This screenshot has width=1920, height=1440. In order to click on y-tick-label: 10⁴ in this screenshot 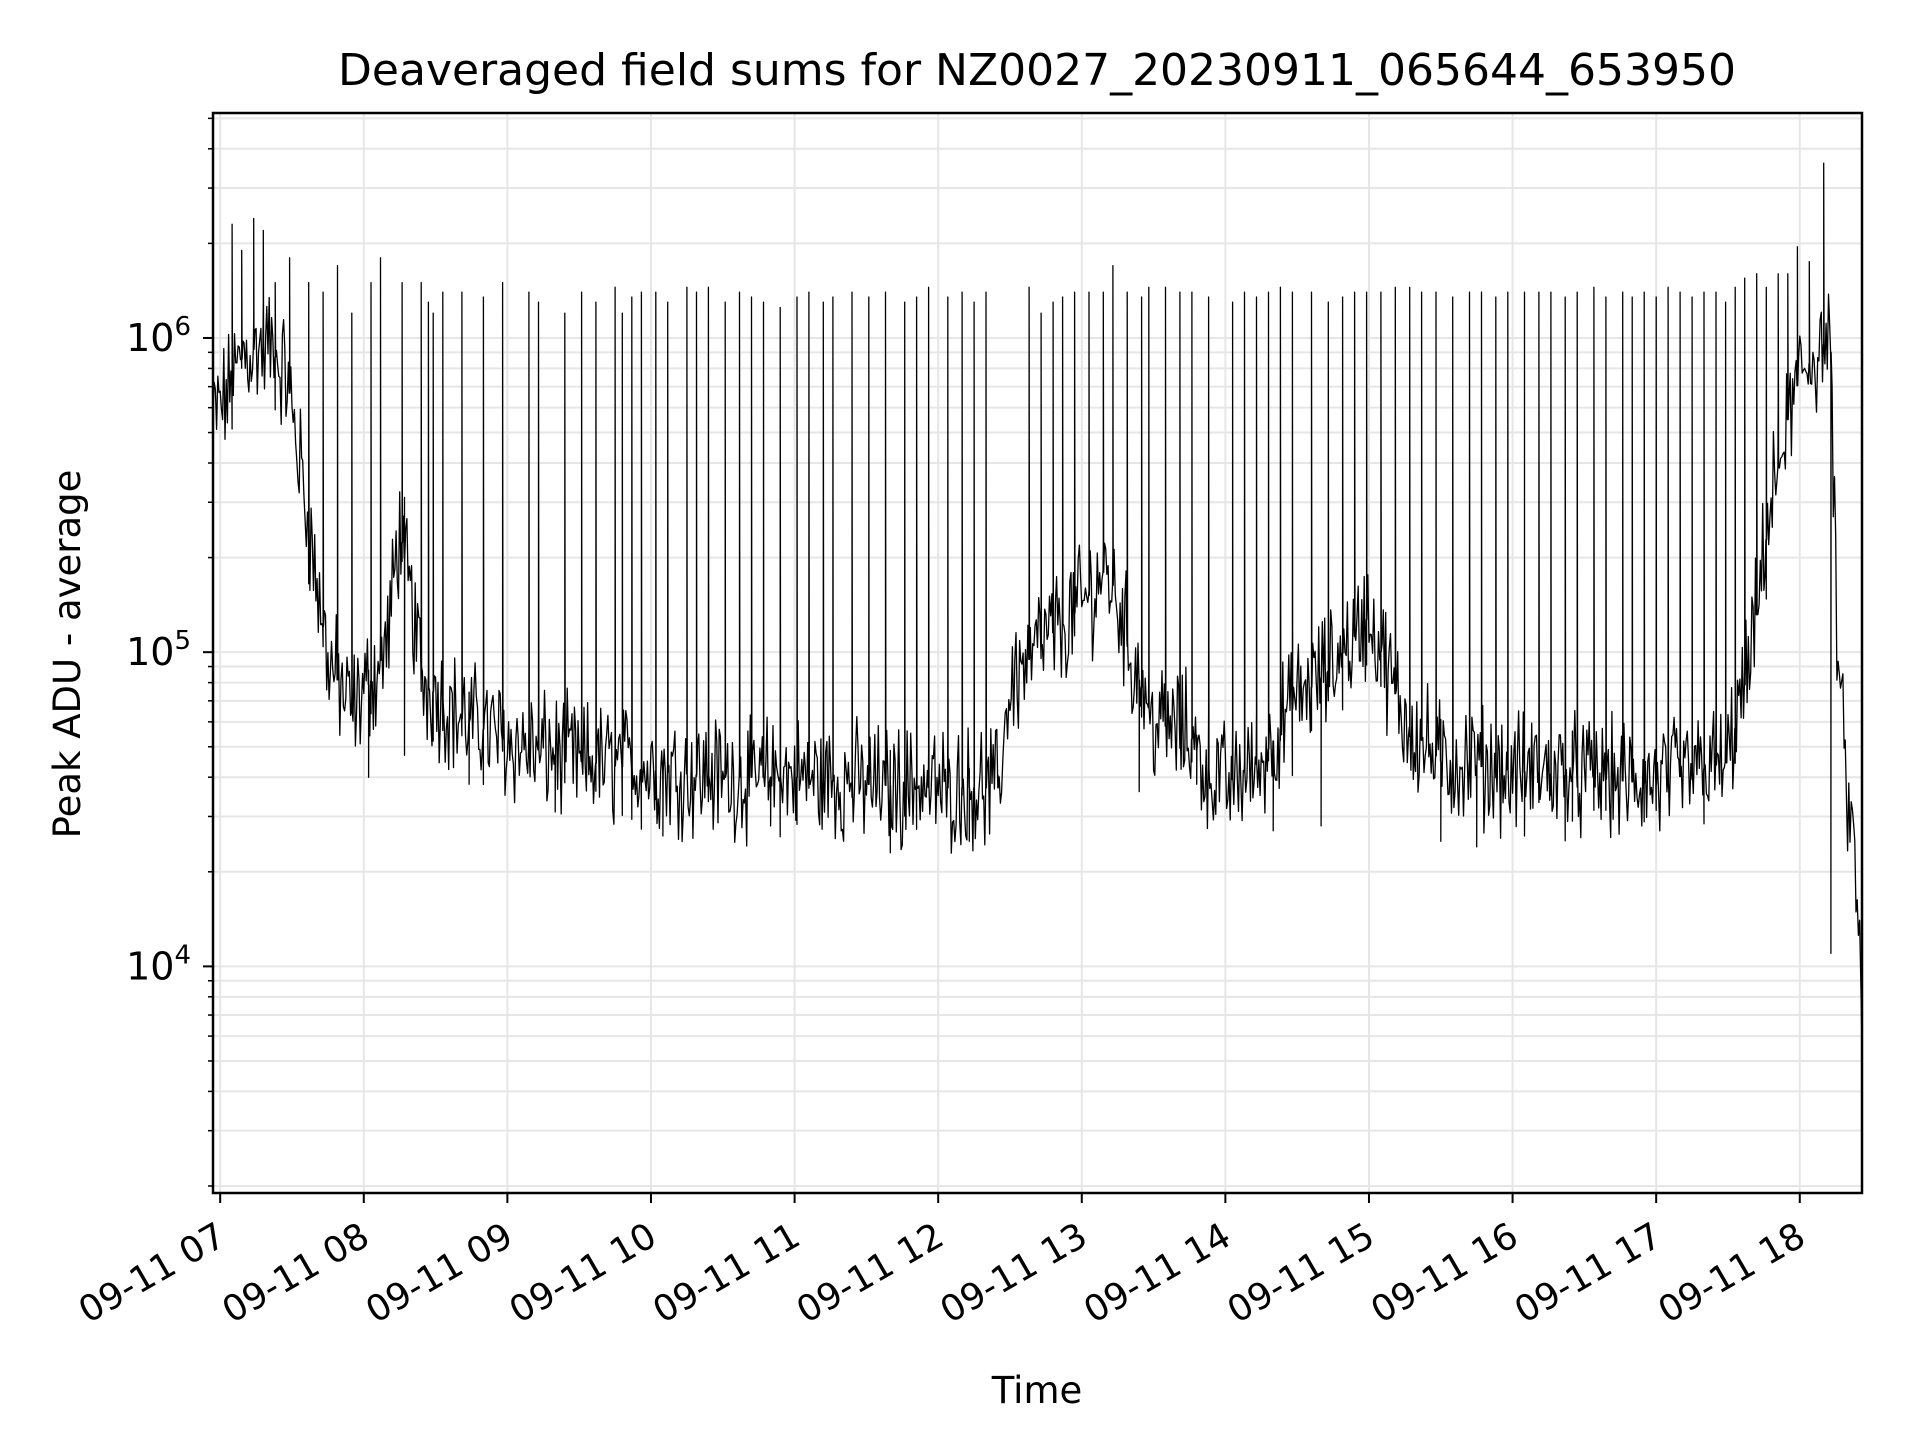, I will do `click(158, 964)`.